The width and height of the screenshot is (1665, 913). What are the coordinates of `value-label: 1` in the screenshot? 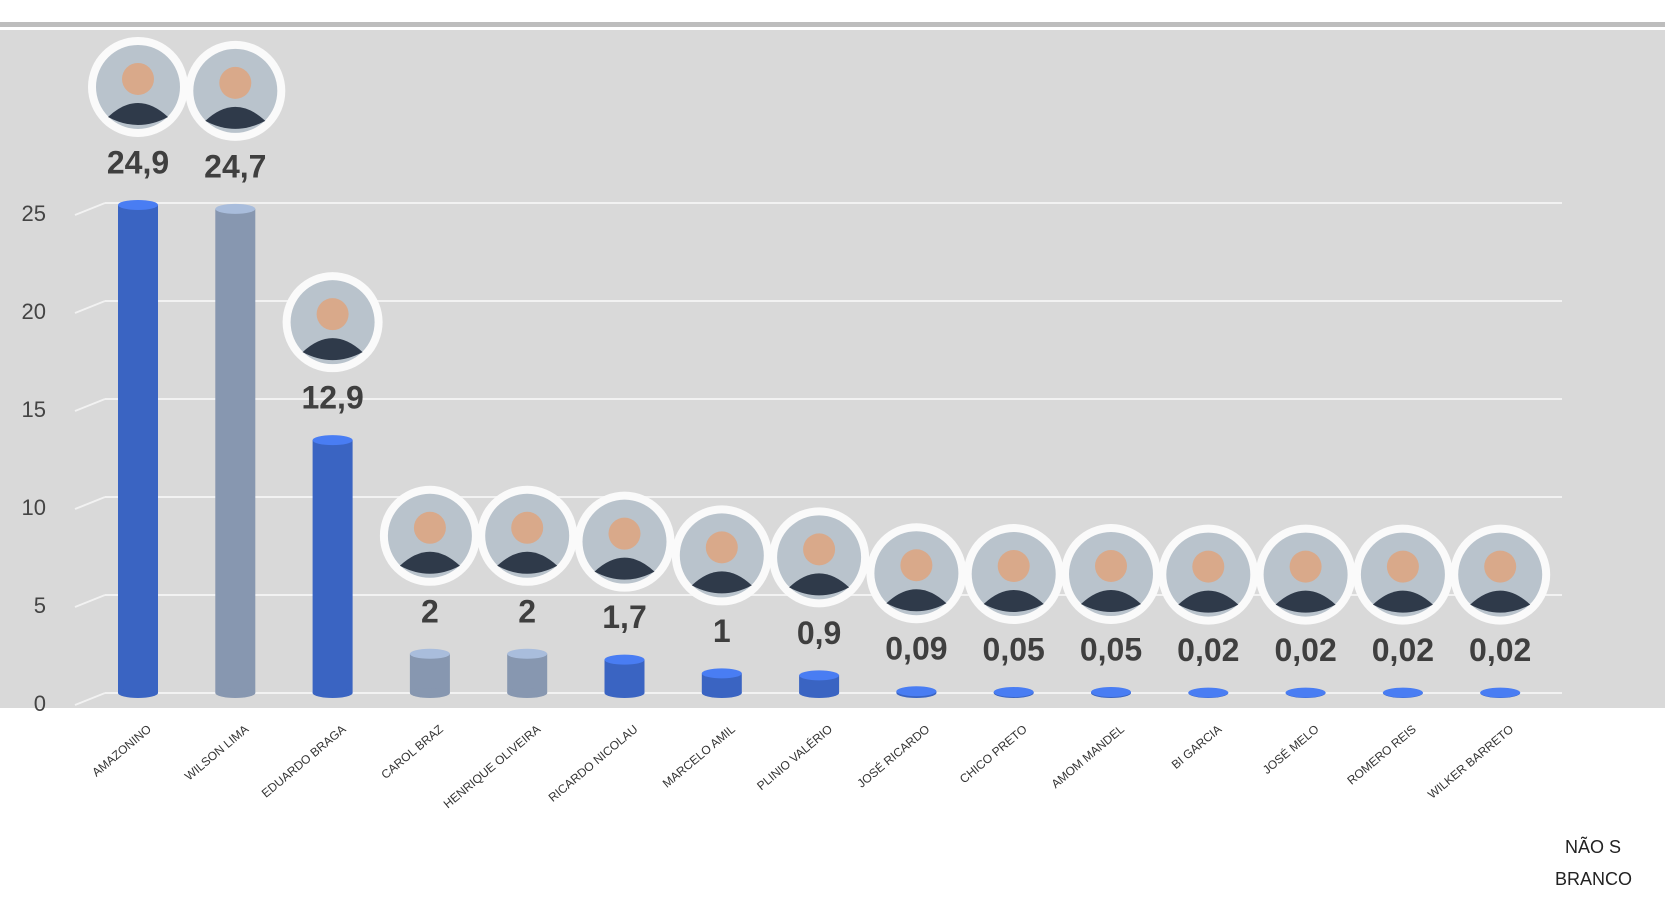 It's located at (722, 631).